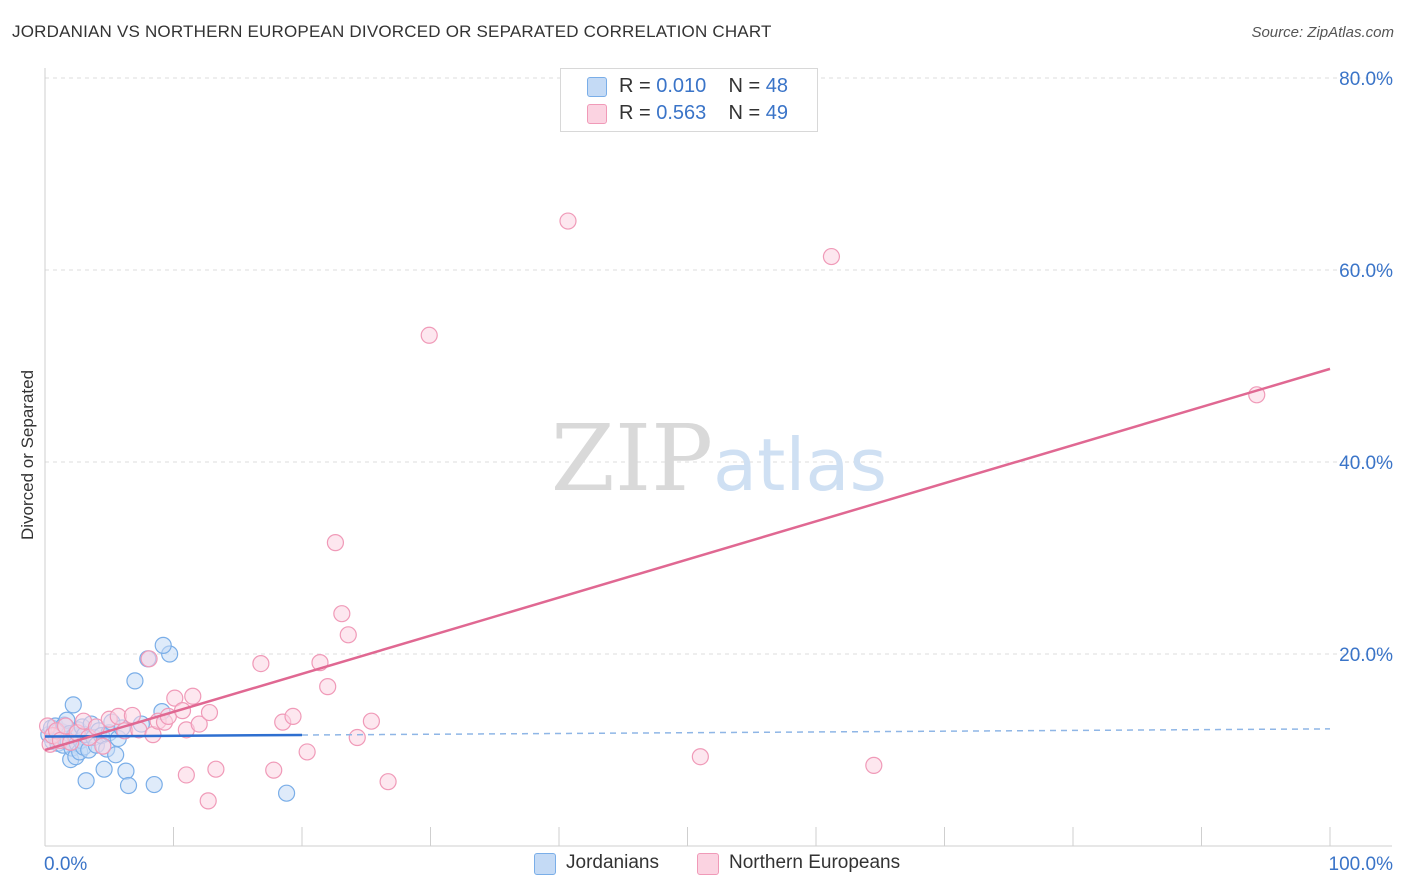 This screenshot has height=892, width=1406. What do you see at coordinates (1322, 32) in the screenshot?
I see `chart-source: Source: ZipAtlas.com` at bounding box center [1322, 32].